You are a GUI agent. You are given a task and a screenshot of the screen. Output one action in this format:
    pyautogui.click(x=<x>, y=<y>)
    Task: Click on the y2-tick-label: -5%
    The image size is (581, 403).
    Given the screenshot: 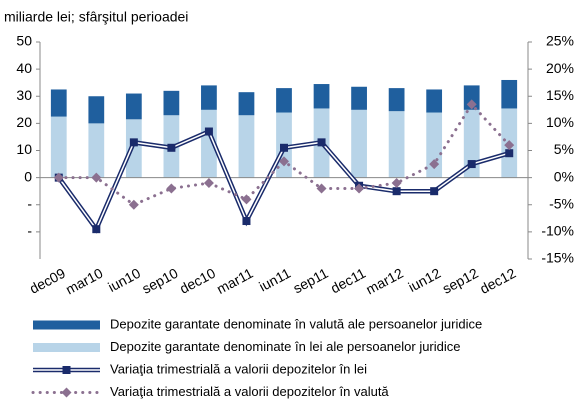 What is the action you would take?
    pyautogui.click(x=561, y=203)
    